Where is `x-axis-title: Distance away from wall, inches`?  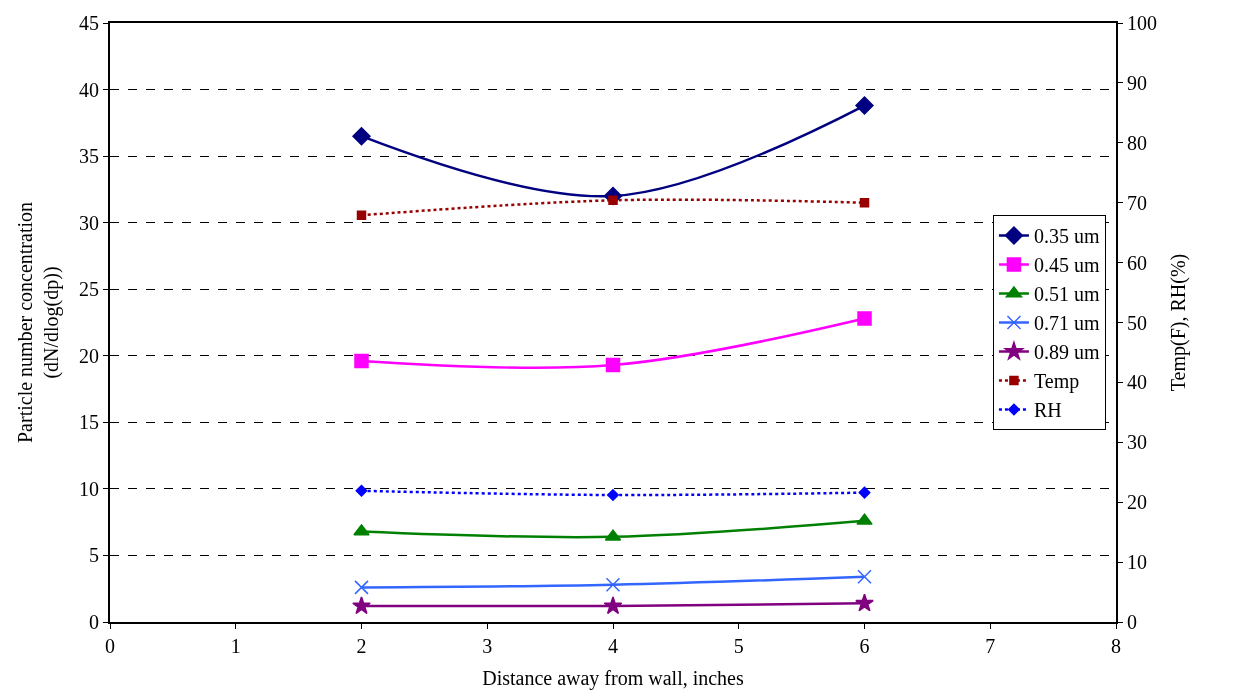
x-axis-title: Distance away from wall, inches is located at coordinates (613, 678).